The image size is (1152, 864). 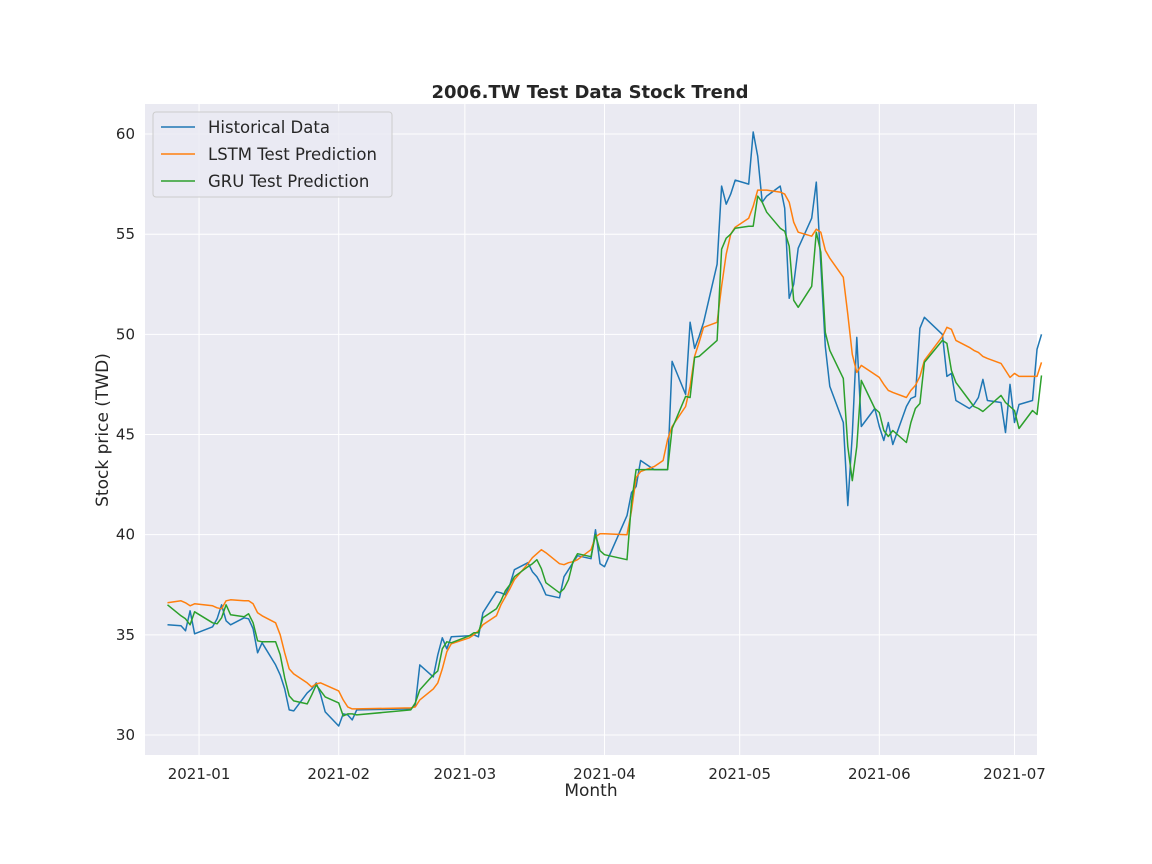 What do you see at coordinates (1014, 774) in the screenshot?
I see `x-tick-label: 2021-07` at bounding box center [1014, 774].